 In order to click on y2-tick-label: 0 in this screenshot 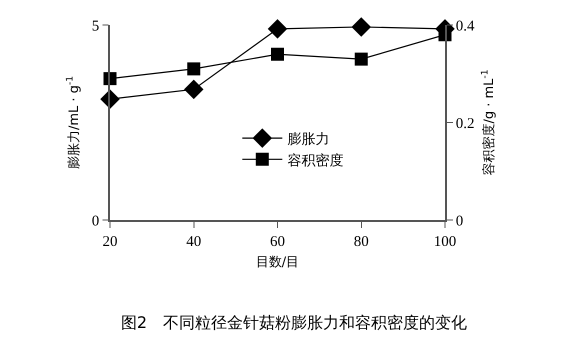, I will do `click(460, 221)`.